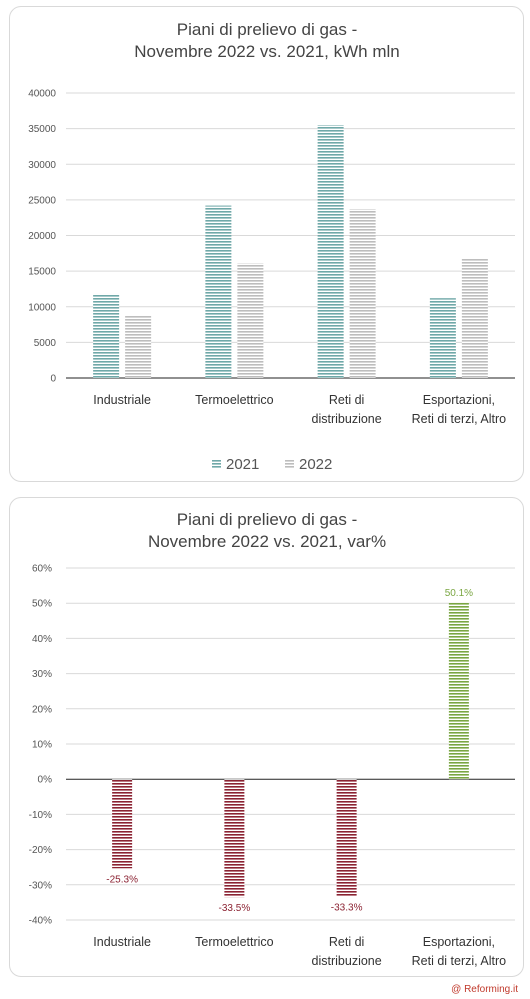  What do you see at coordinates (289, 463) in the screenshot?
I see `legend-swatch-2022` at bounding box center [289, 463].